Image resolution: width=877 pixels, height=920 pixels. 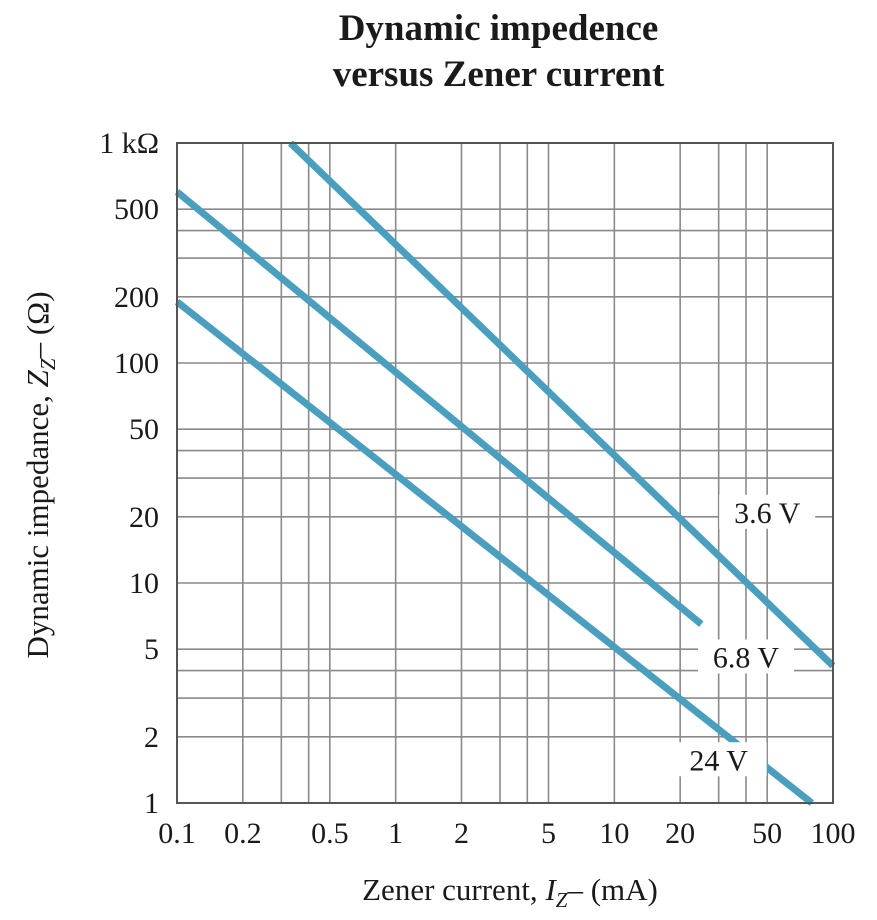 What do you see at coordinates (330, 833) in the screenshot?
I see `x-tick-label: 0.5` at bounding box center [330, 833].